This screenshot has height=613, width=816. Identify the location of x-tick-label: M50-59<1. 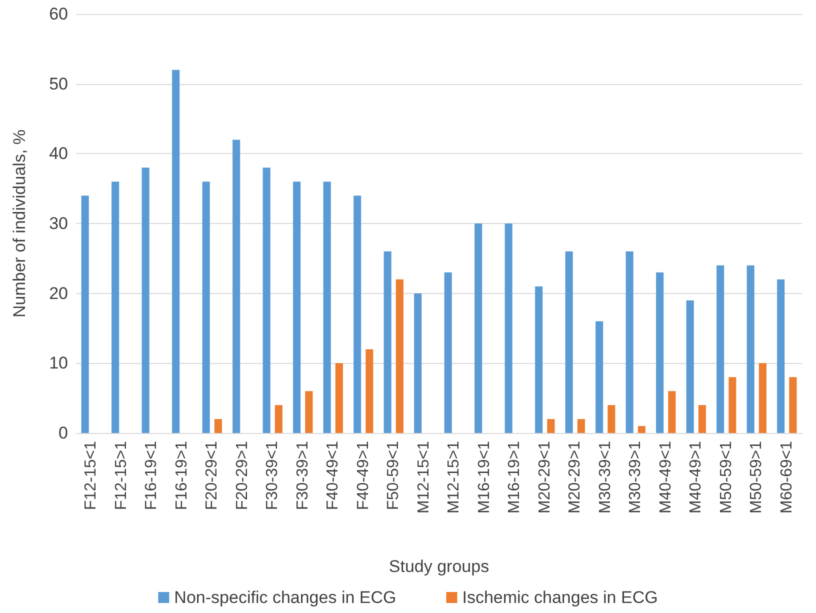
(726, 477).